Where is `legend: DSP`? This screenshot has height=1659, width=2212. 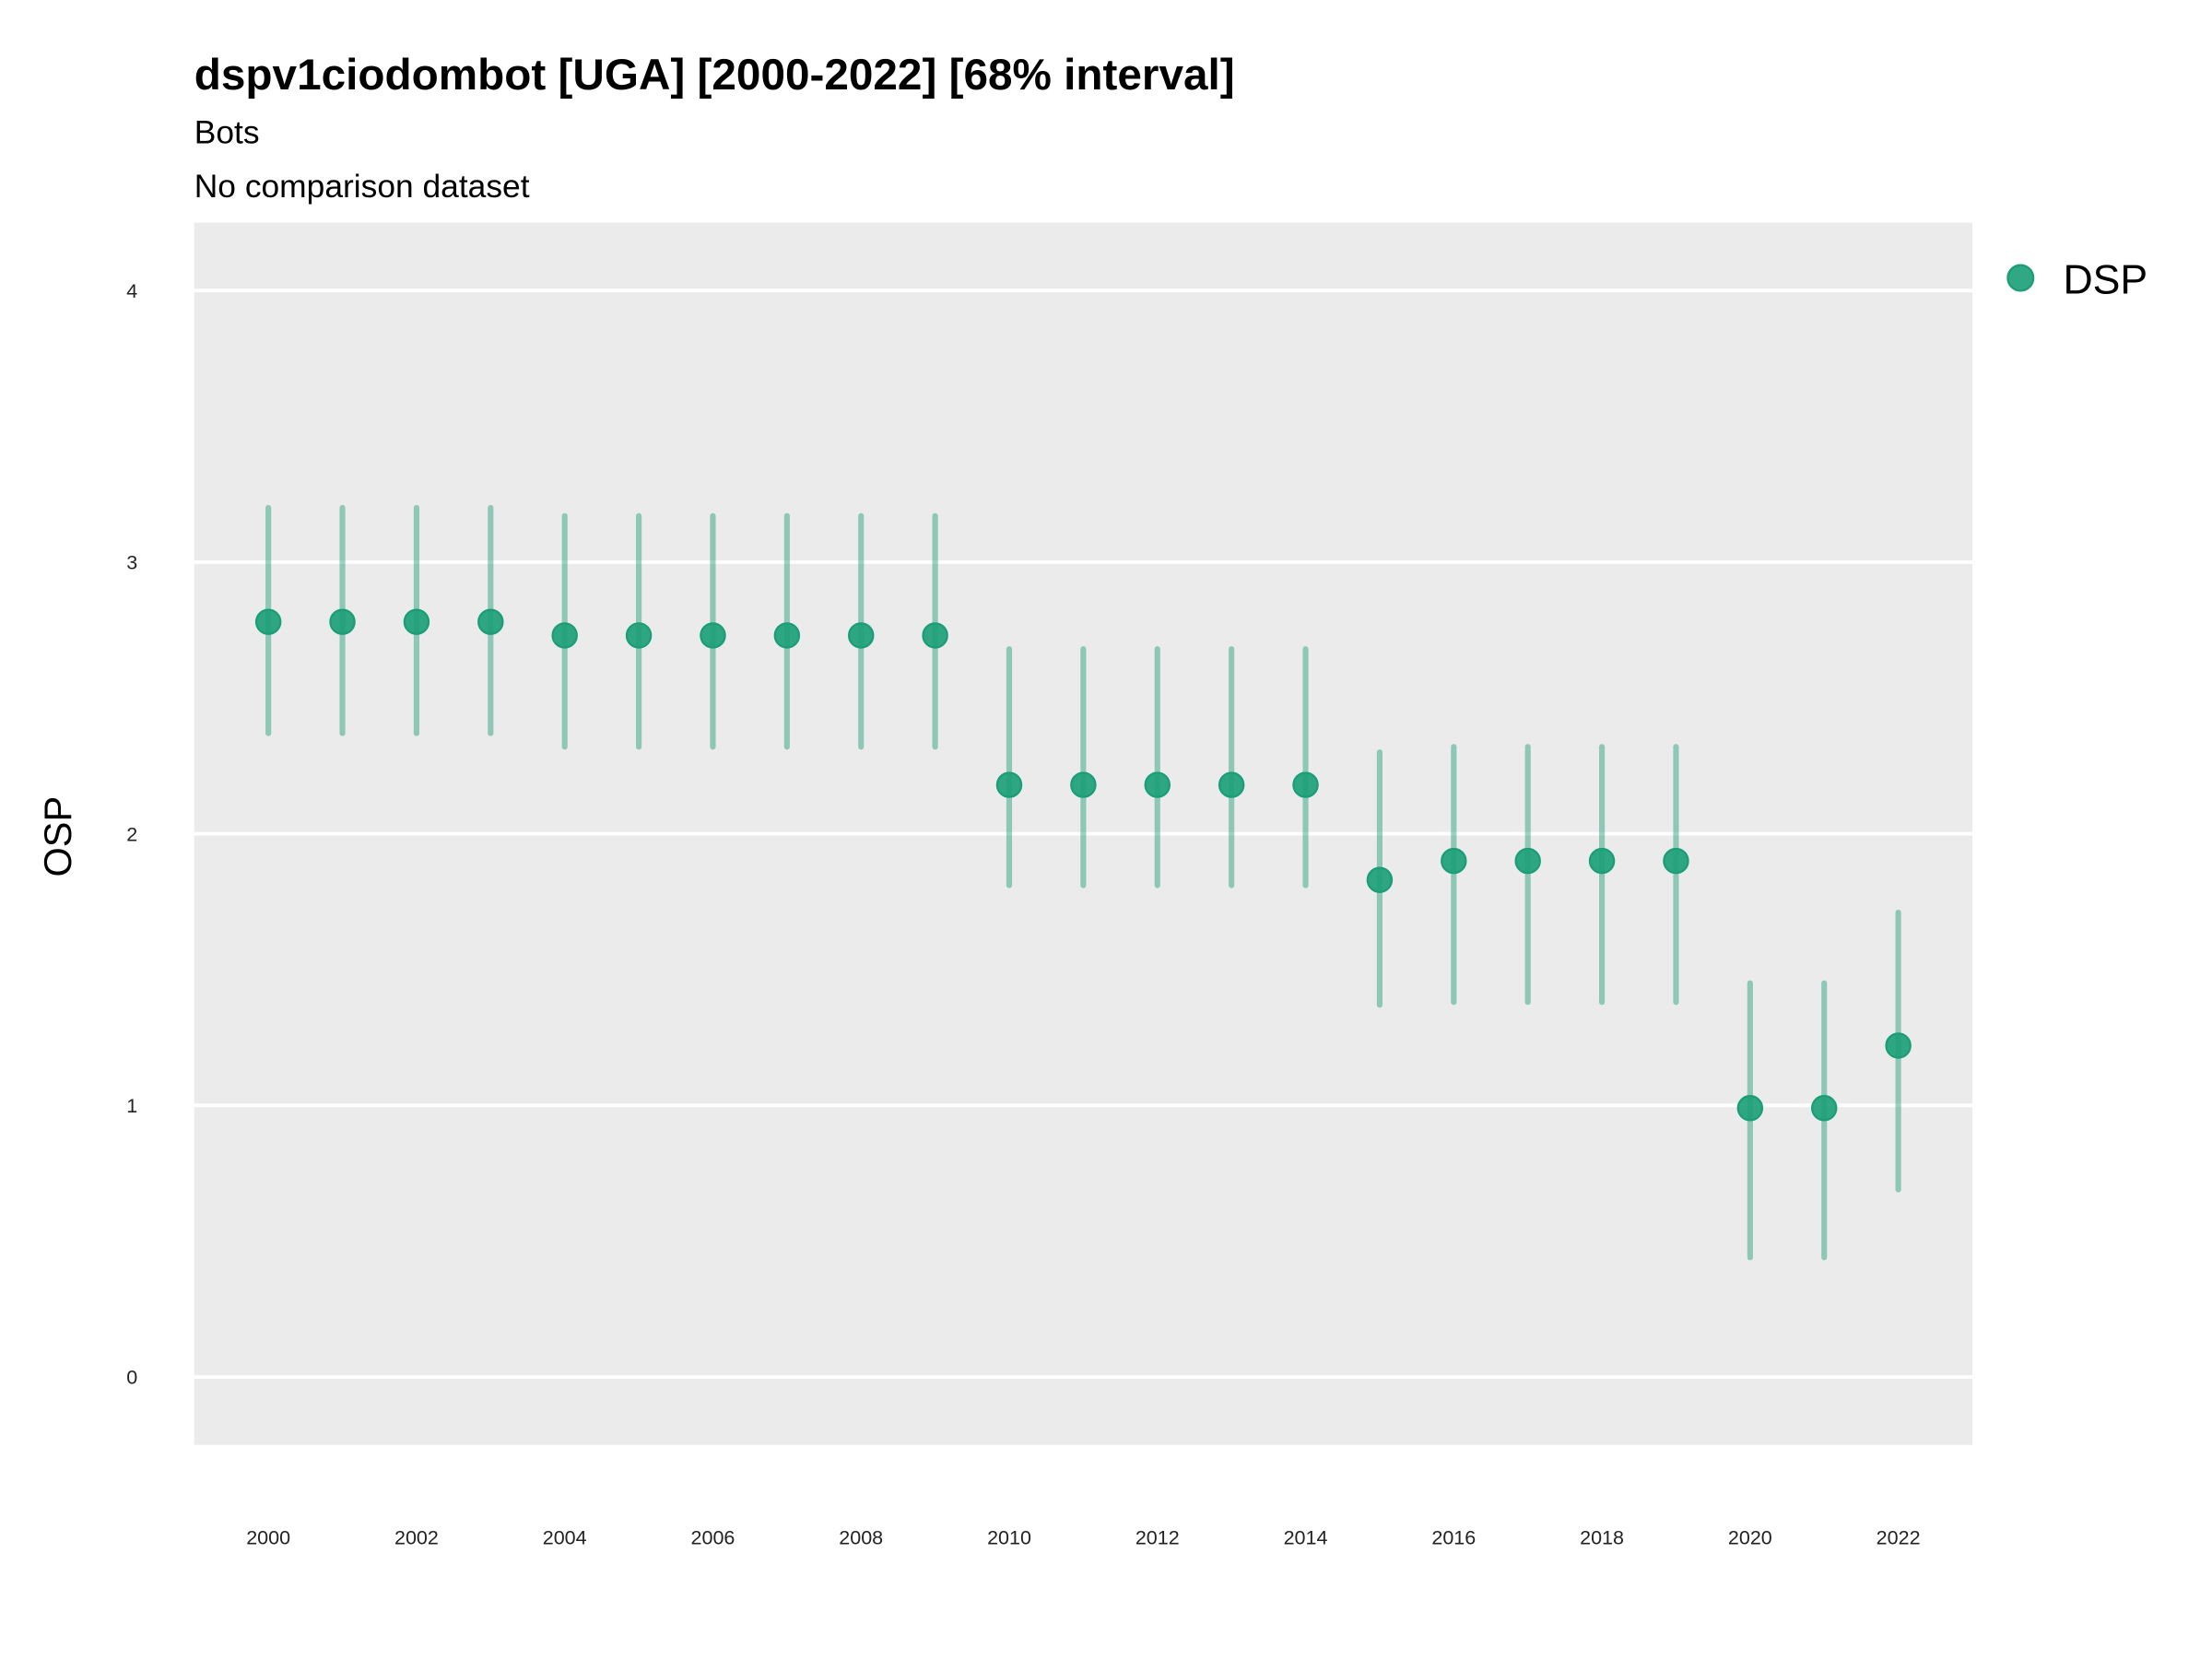 legend: DSP is located at coordinates (2076, 279).